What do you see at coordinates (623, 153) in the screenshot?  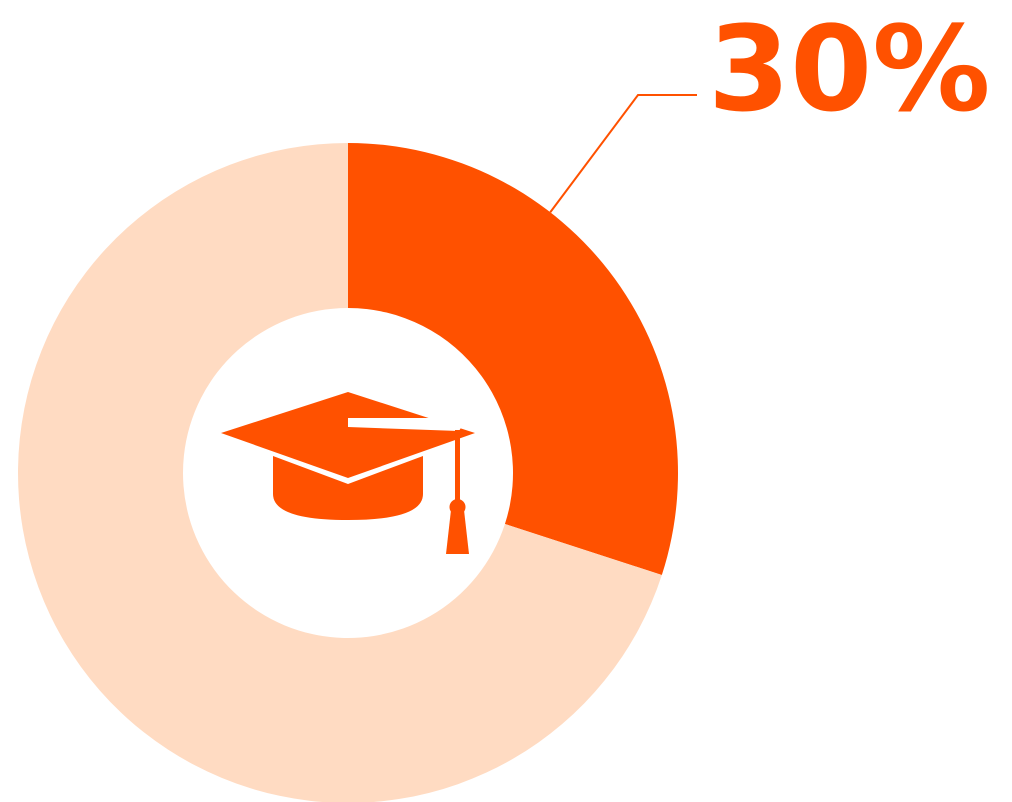 I see `leader-line` at bounding box center [623, 153].